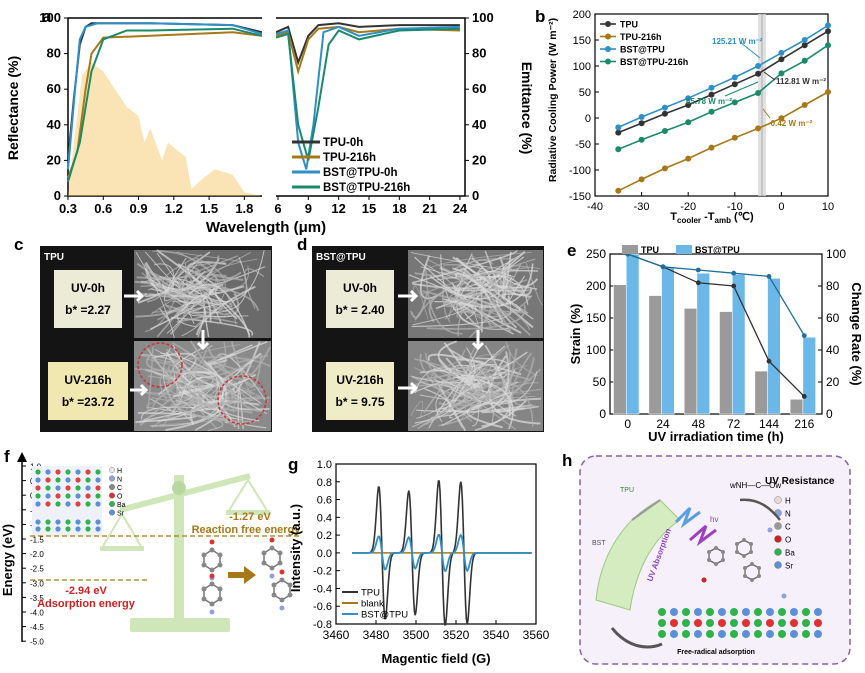  Describe the element at coordinates (324, 554) in the screenshot. I see `ytick-label: 0.0` at that location.